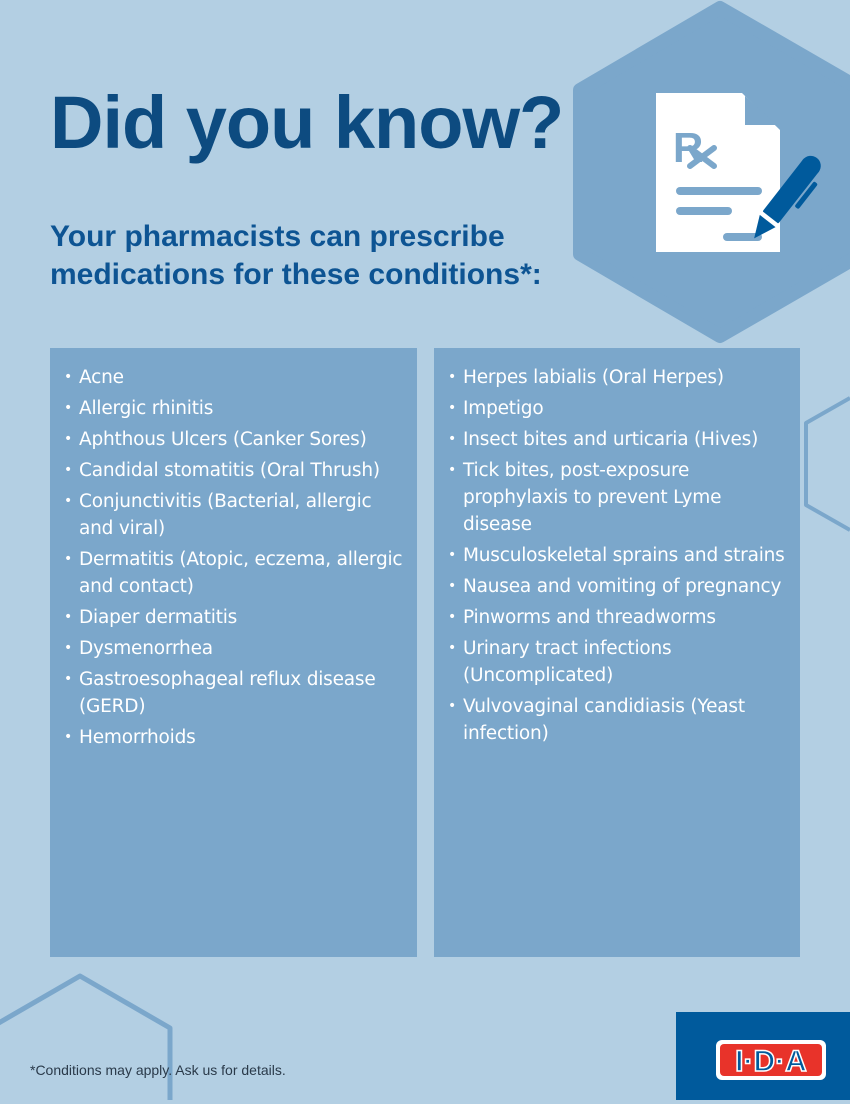 This screenshot has width=850, height=1104. I want to click on condition-item: Aphthous Ulcers (Canker Sores), so click(235, 439).